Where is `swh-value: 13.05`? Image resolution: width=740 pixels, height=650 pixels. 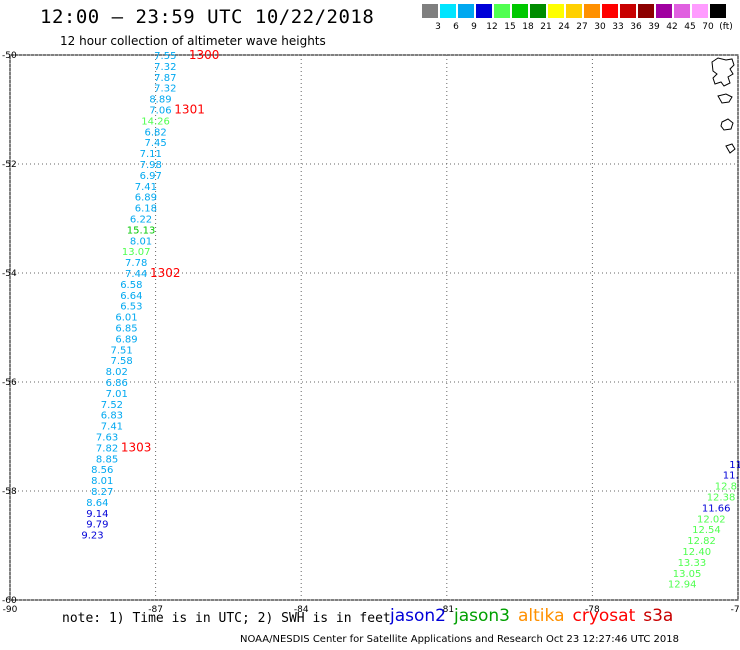
swh-value: 13.05 is located at coordinates (687, 574).